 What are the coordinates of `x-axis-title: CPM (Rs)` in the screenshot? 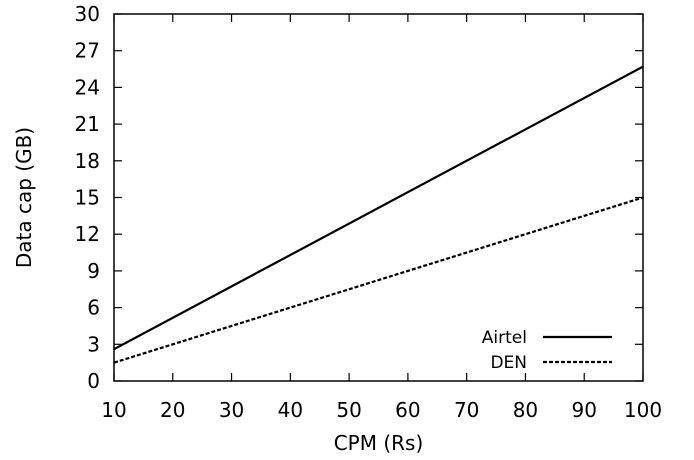 It's located at (379, 443).